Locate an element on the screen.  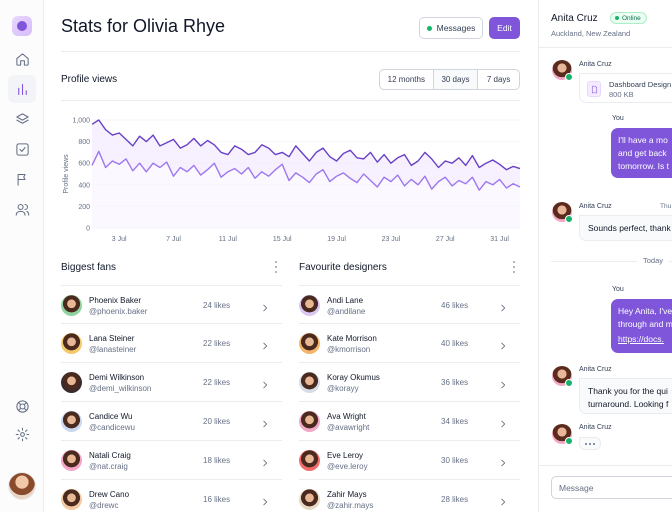
list-item: Andi Lane @andilane 46 likes is located at coordinates (409, 304).